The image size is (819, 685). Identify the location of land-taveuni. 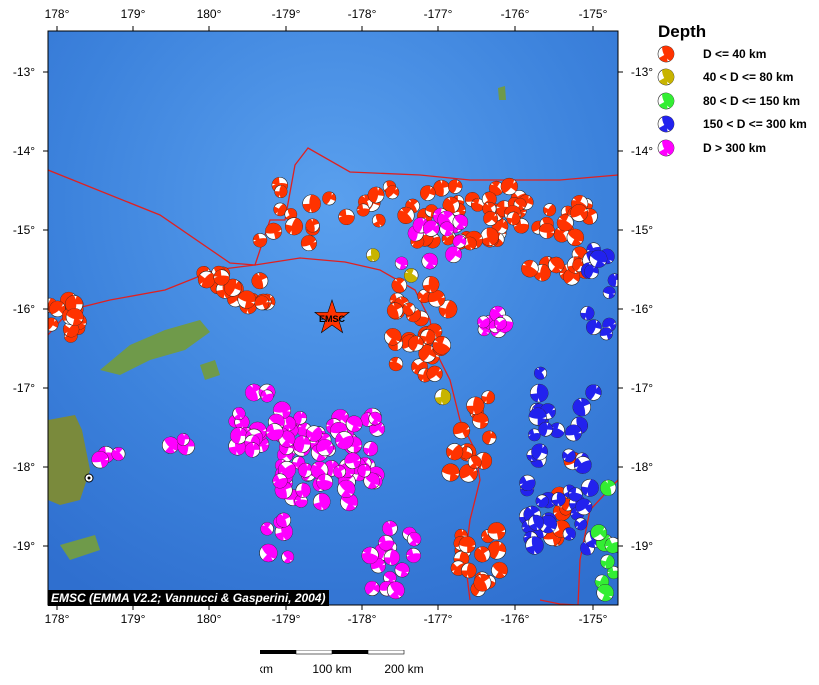
(210, 370).